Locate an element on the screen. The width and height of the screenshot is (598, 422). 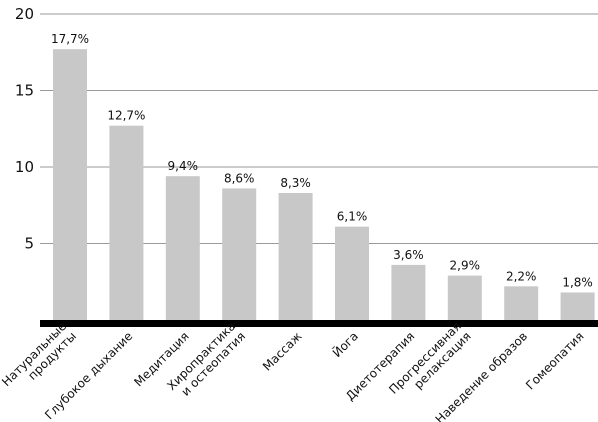
category-label: Йога is located at coordinates (345, 344).